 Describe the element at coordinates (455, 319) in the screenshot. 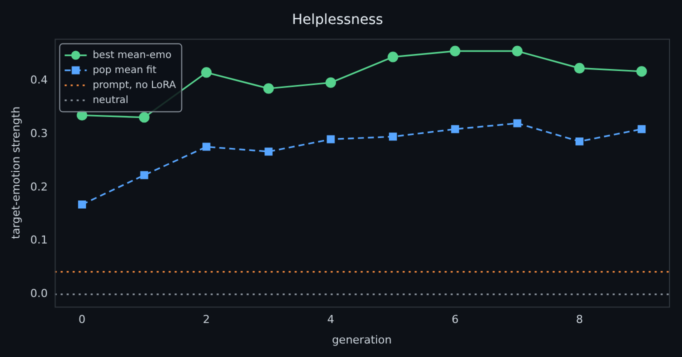

I see `x-tick-label: 6` at that location.